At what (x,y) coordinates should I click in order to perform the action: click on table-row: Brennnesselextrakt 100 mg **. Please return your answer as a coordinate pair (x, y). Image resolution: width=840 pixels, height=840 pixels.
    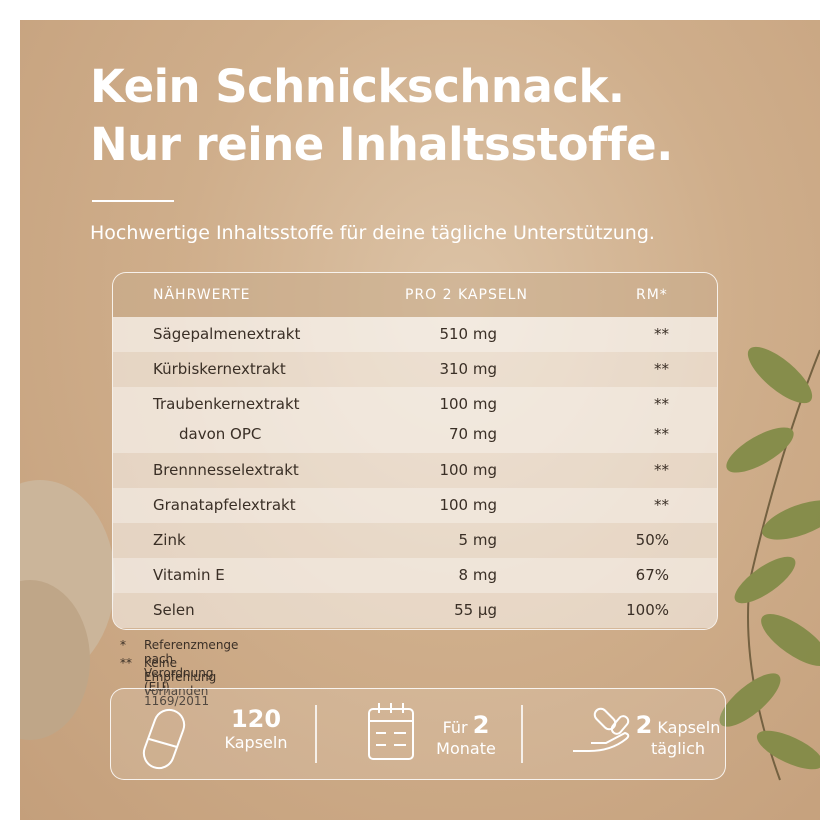
    Looking at the image, I should click on (415, 470).